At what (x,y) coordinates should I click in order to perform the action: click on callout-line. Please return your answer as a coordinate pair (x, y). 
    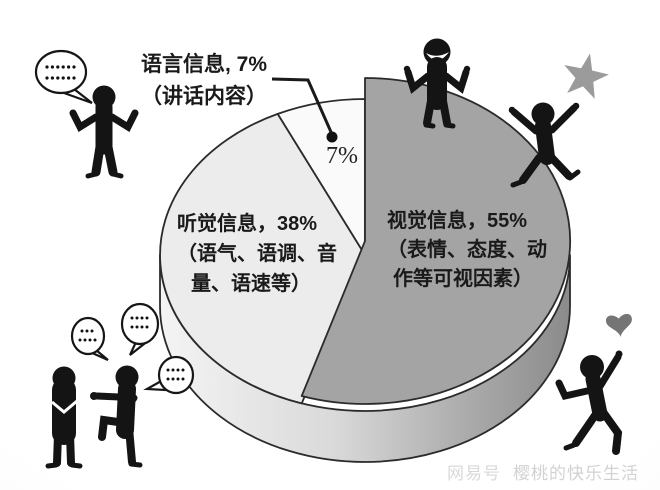
    Looking at the image, I should click on (302, 105).